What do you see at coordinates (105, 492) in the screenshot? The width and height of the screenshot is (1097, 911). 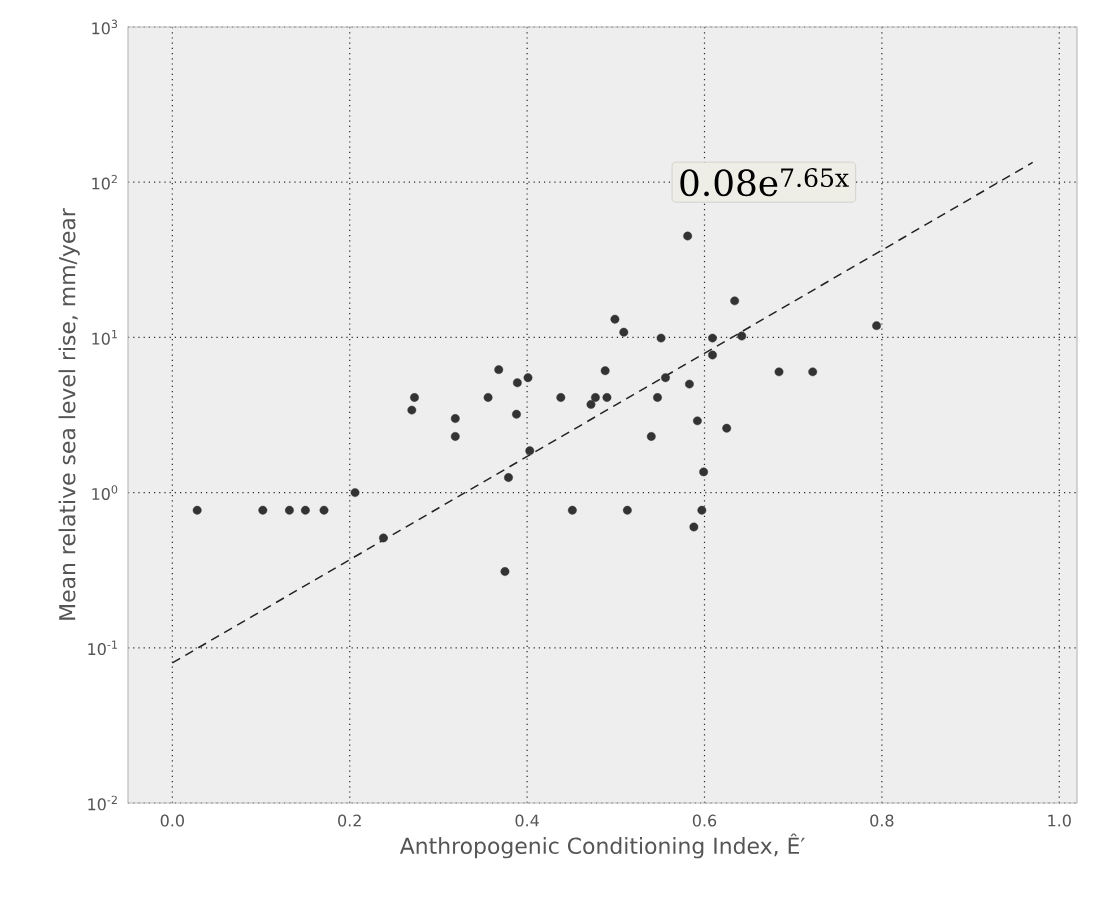 I see `y-tick-label: 10$^{0}$` at bounding box center [105, 492].